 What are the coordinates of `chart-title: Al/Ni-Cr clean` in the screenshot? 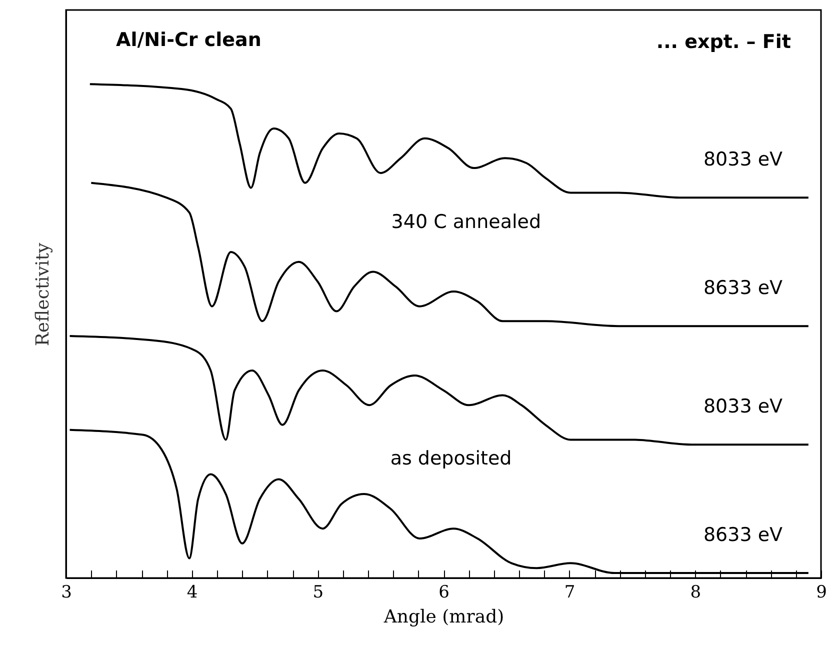 It's located at (189, 40).